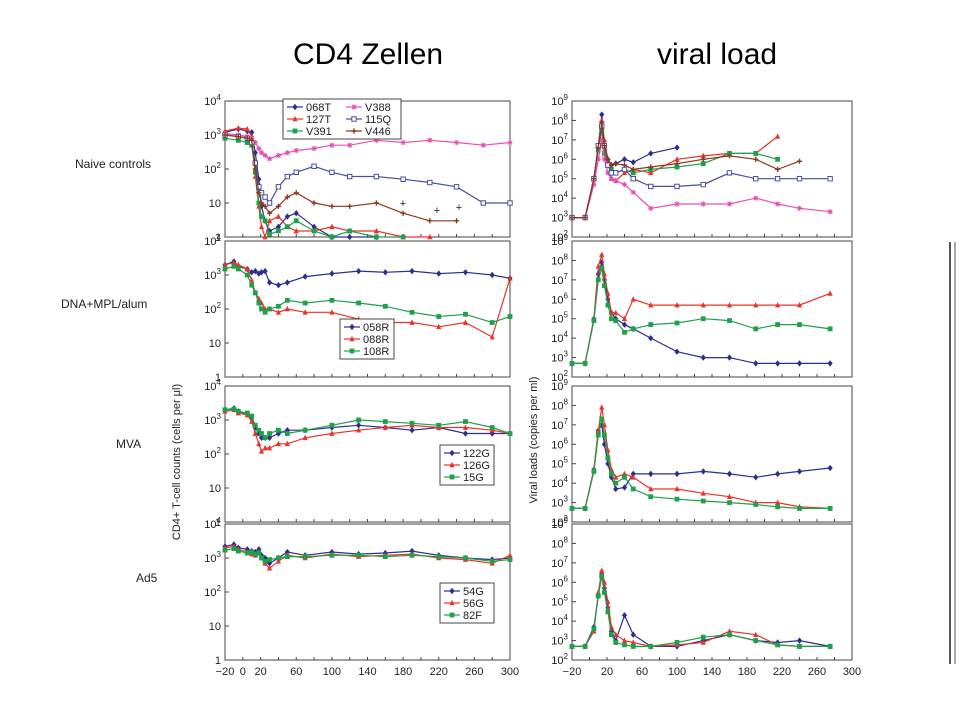 Image resolution: width=960 pixels, height=720 pixels. I want to click on x-tick-label: 100, so click(677, 672).